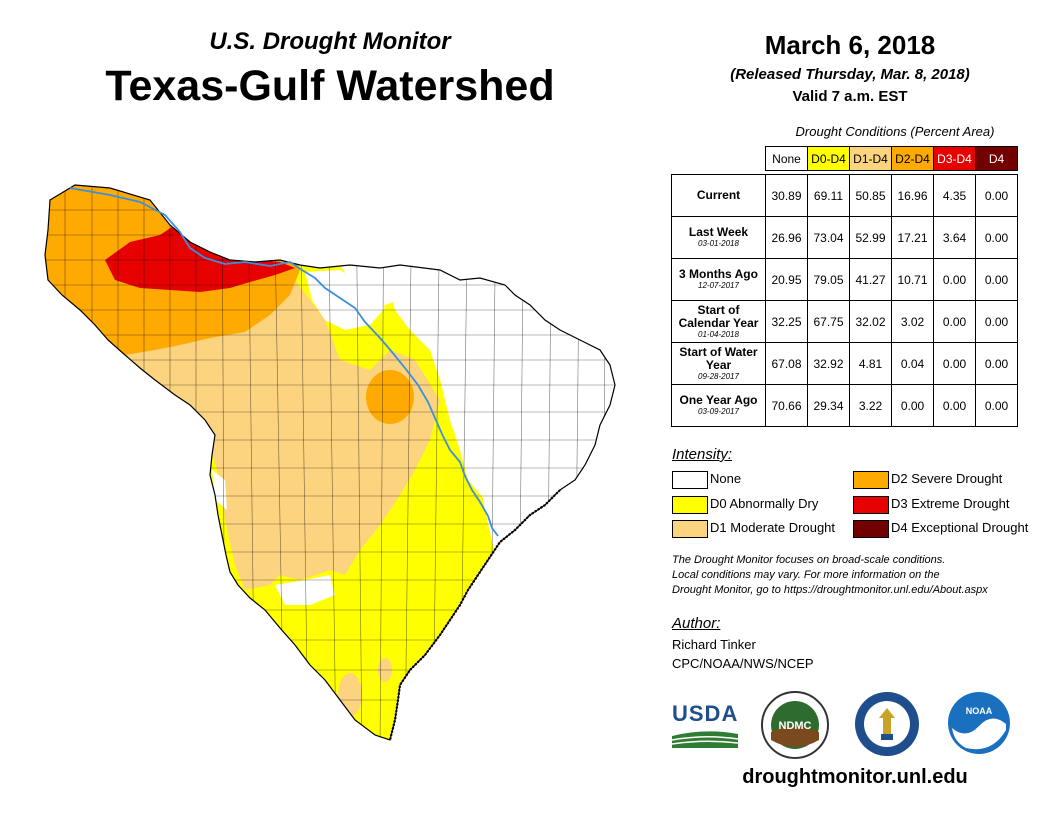 This screenshot has width=1056, height=816. Describe the element at coordinates (786, 405) in the screenshot. I see `cell-value: 70.66` at that location.